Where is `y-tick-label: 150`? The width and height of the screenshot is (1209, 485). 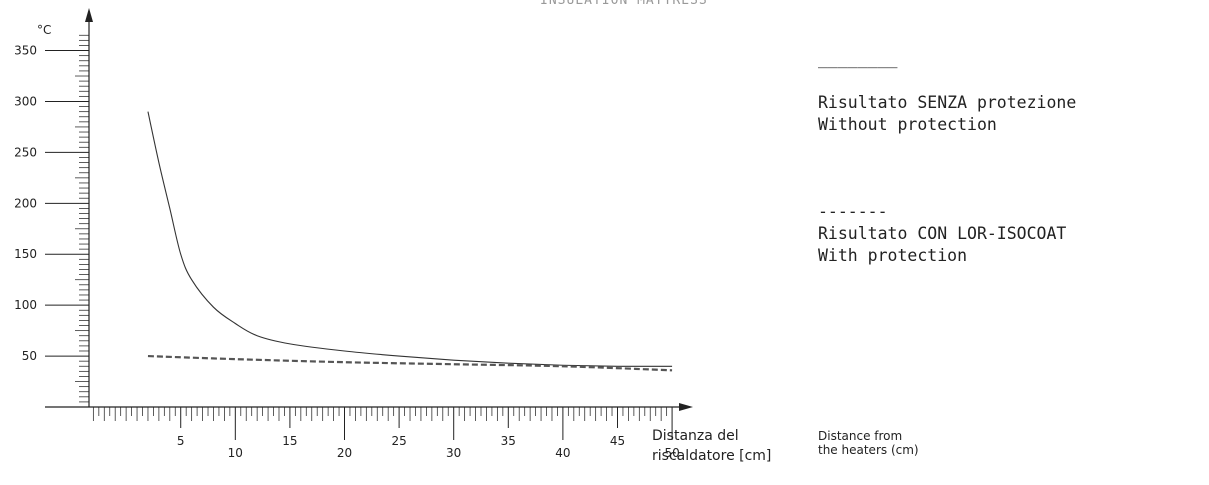
y-tick-label: 150 is located at coordinates (25, 254).